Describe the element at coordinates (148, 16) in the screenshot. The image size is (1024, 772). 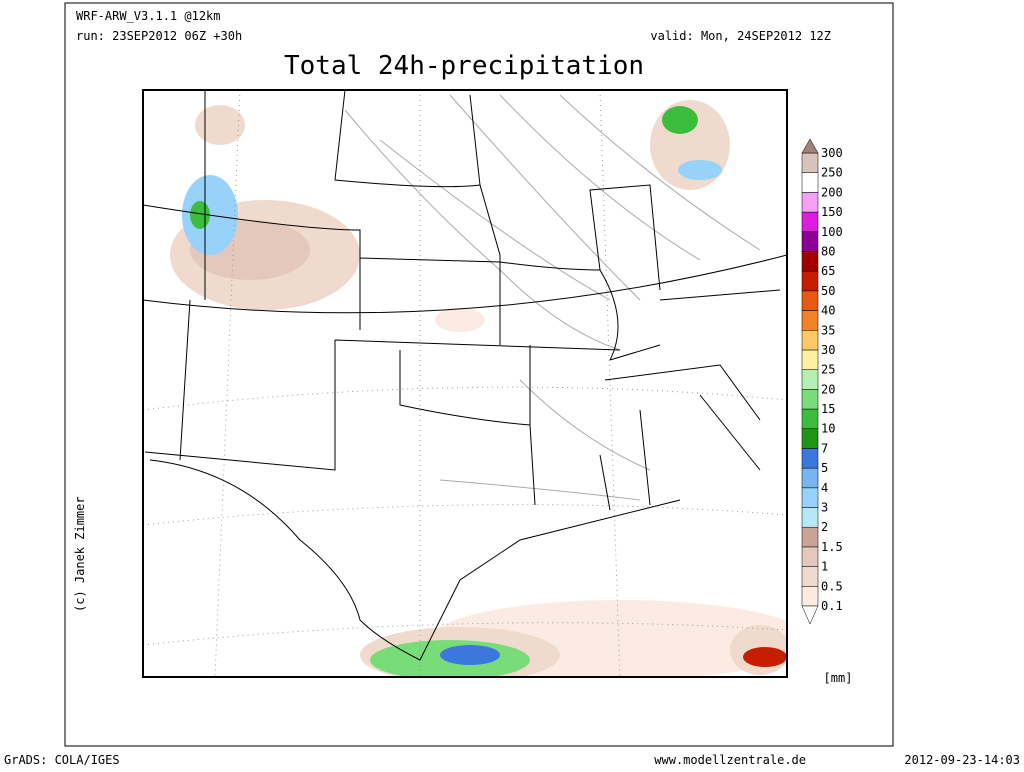
I see `model-label: WRF-ARW_V3.1.1 @12km` at that location.